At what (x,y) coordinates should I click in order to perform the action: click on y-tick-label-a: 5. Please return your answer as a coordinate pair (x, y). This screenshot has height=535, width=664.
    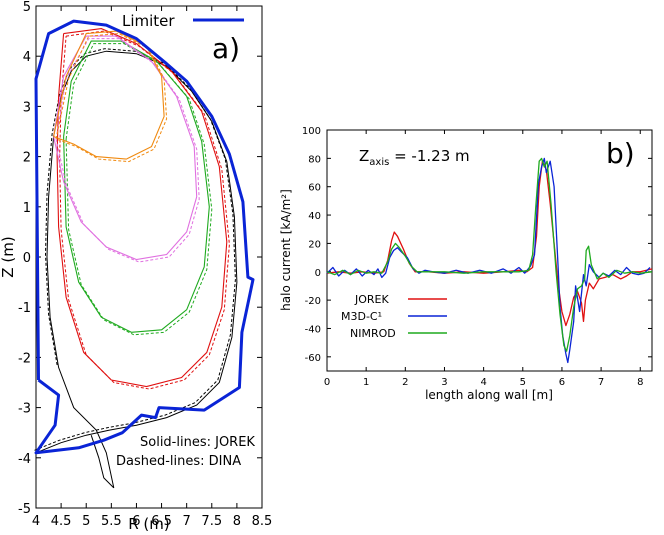
    Looking at the image, I should click on (27, 7).